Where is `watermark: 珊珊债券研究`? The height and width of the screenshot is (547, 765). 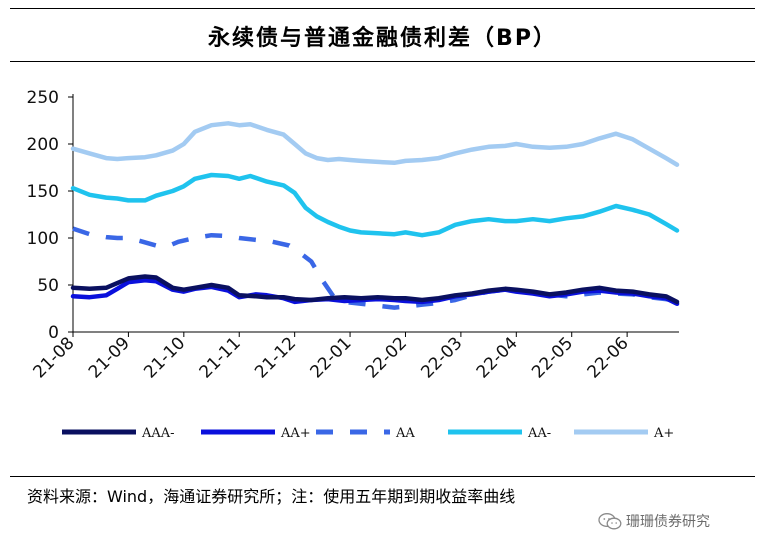 watermark: 珊珊债券研究 is located at coordinates (654, 521).